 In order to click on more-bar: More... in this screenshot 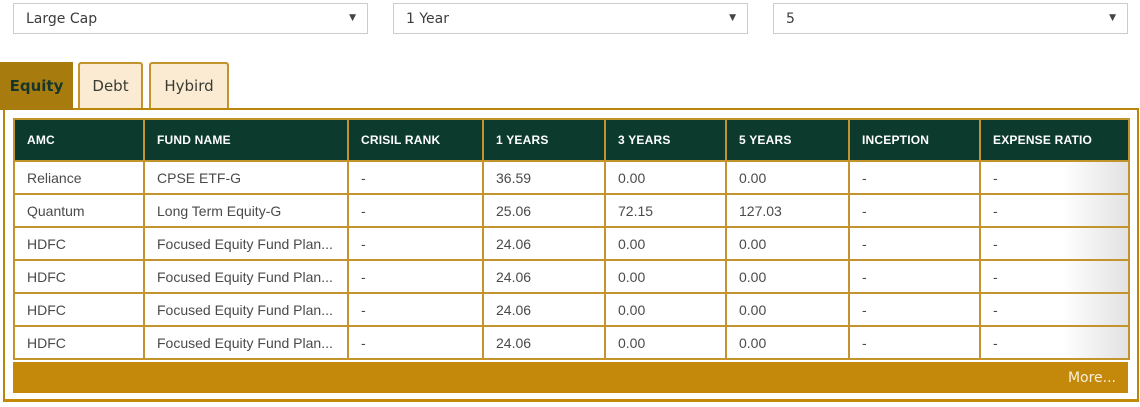, I will do `click(570, 377)`.